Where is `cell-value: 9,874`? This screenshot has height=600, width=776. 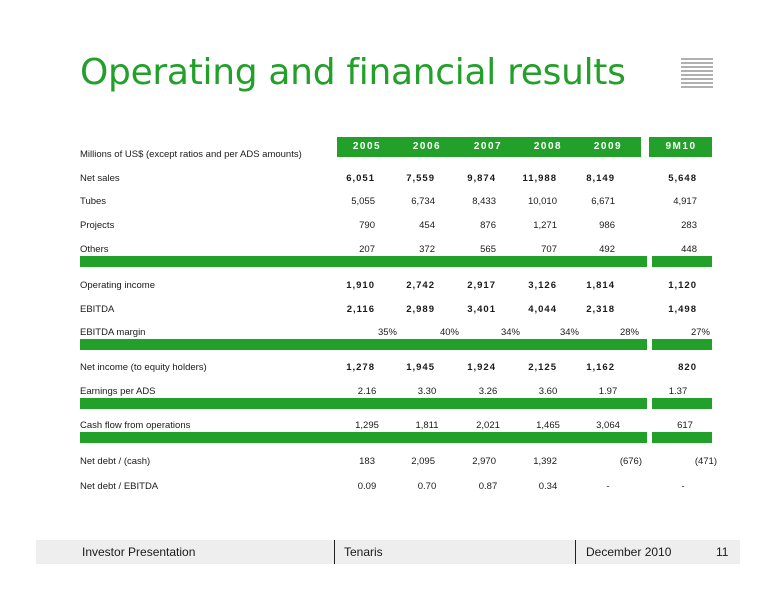
cell-value: 9,874 is located at coordinates (481, 178).